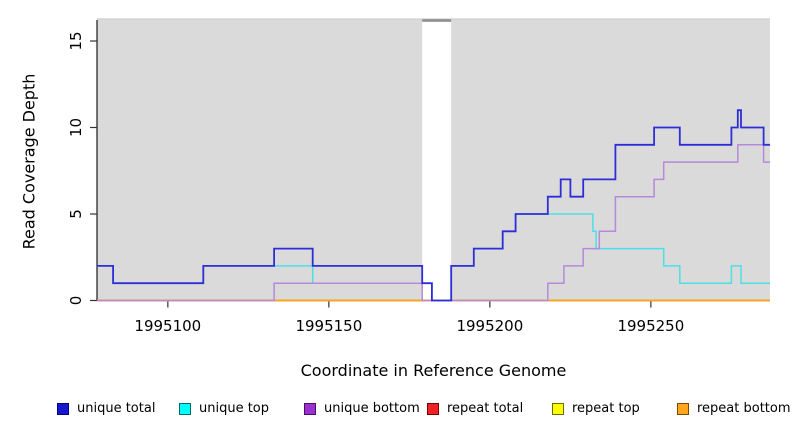 The image size is (792, 432). I want to click on legend-item-unique-top: unique top, so click(224, 409).